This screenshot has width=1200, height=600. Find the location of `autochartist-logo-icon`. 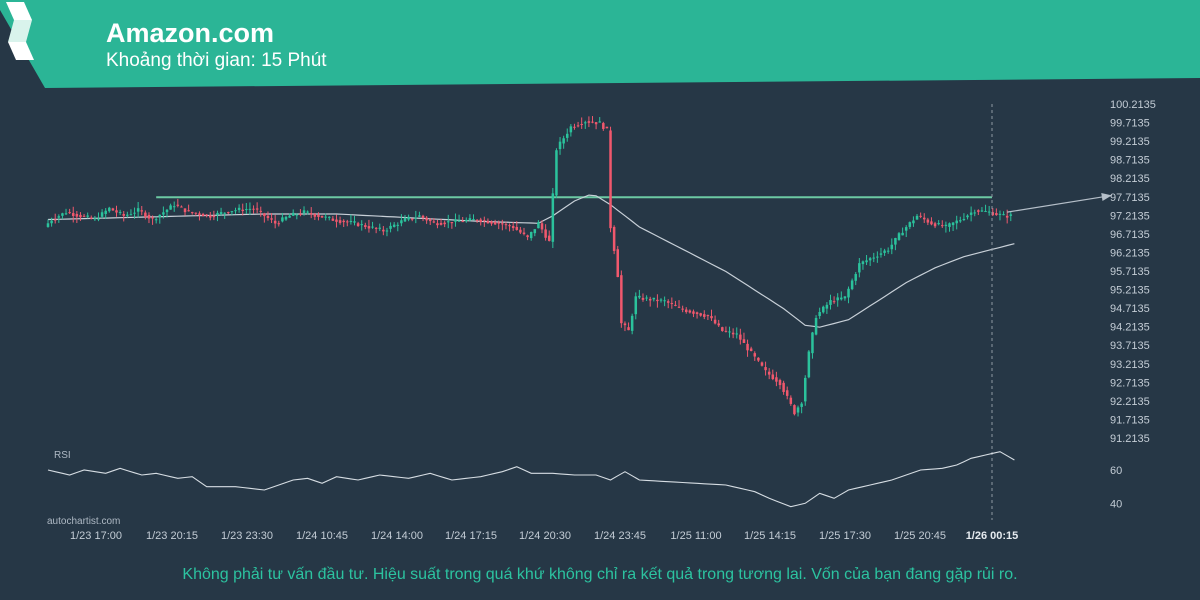

autochartist-logo-icon is located at coordinates (20, 31).